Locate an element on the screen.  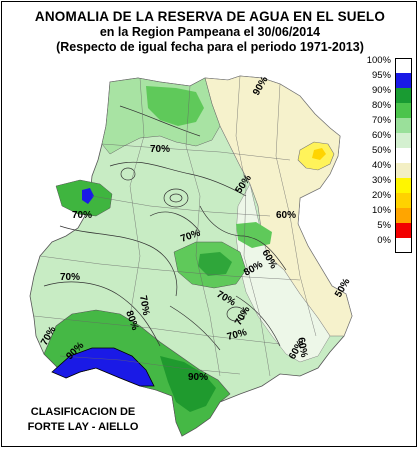
legend-entry: 90% is located at coordinates (391, 94).